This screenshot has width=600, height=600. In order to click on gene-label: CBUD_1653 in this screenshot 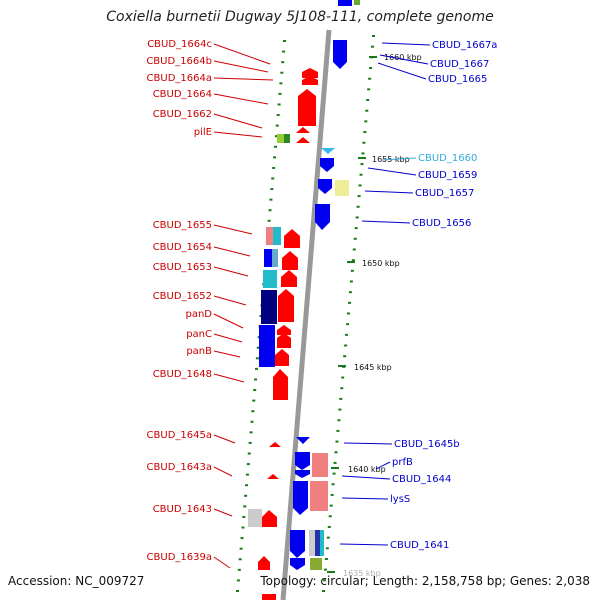, I will do `click(182, 267)`.